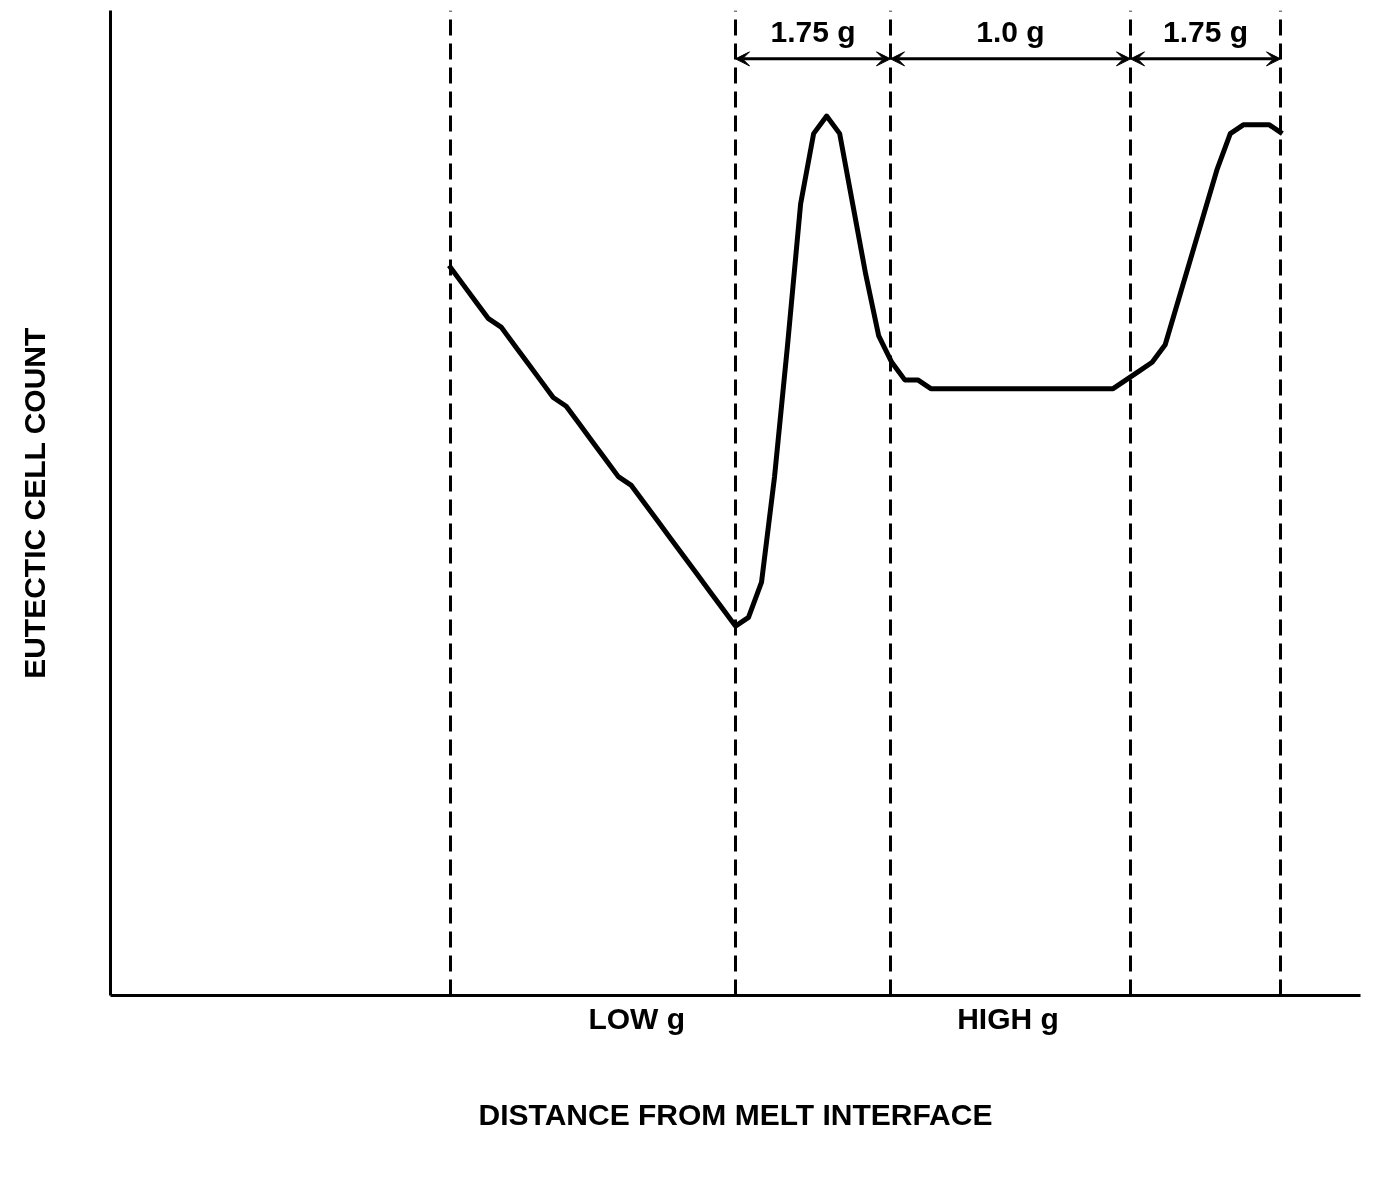  I want to click on x-axis-title: DISTANCE FROM MELT INTERFACE, so click(735, 1114).